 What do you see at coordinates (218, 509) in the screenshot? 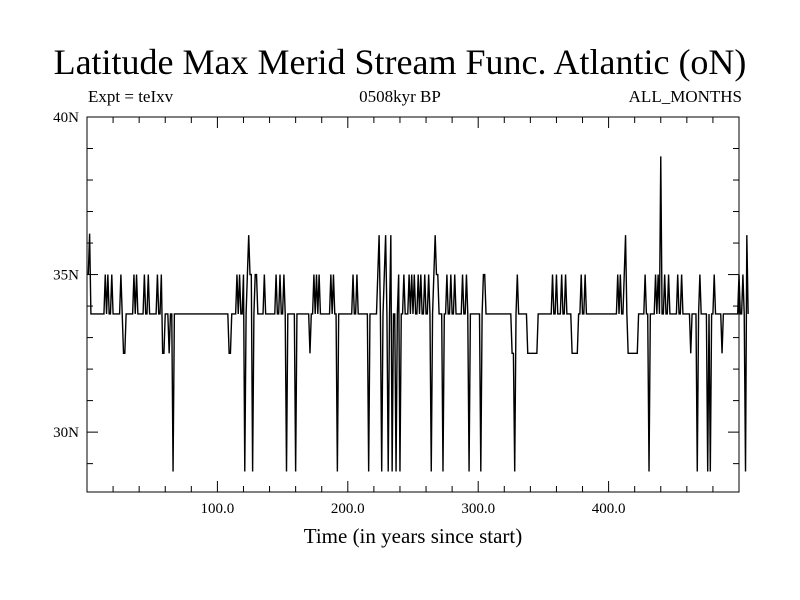
I see `x-tick-label: 100.0` at bounding box center [218, 509].